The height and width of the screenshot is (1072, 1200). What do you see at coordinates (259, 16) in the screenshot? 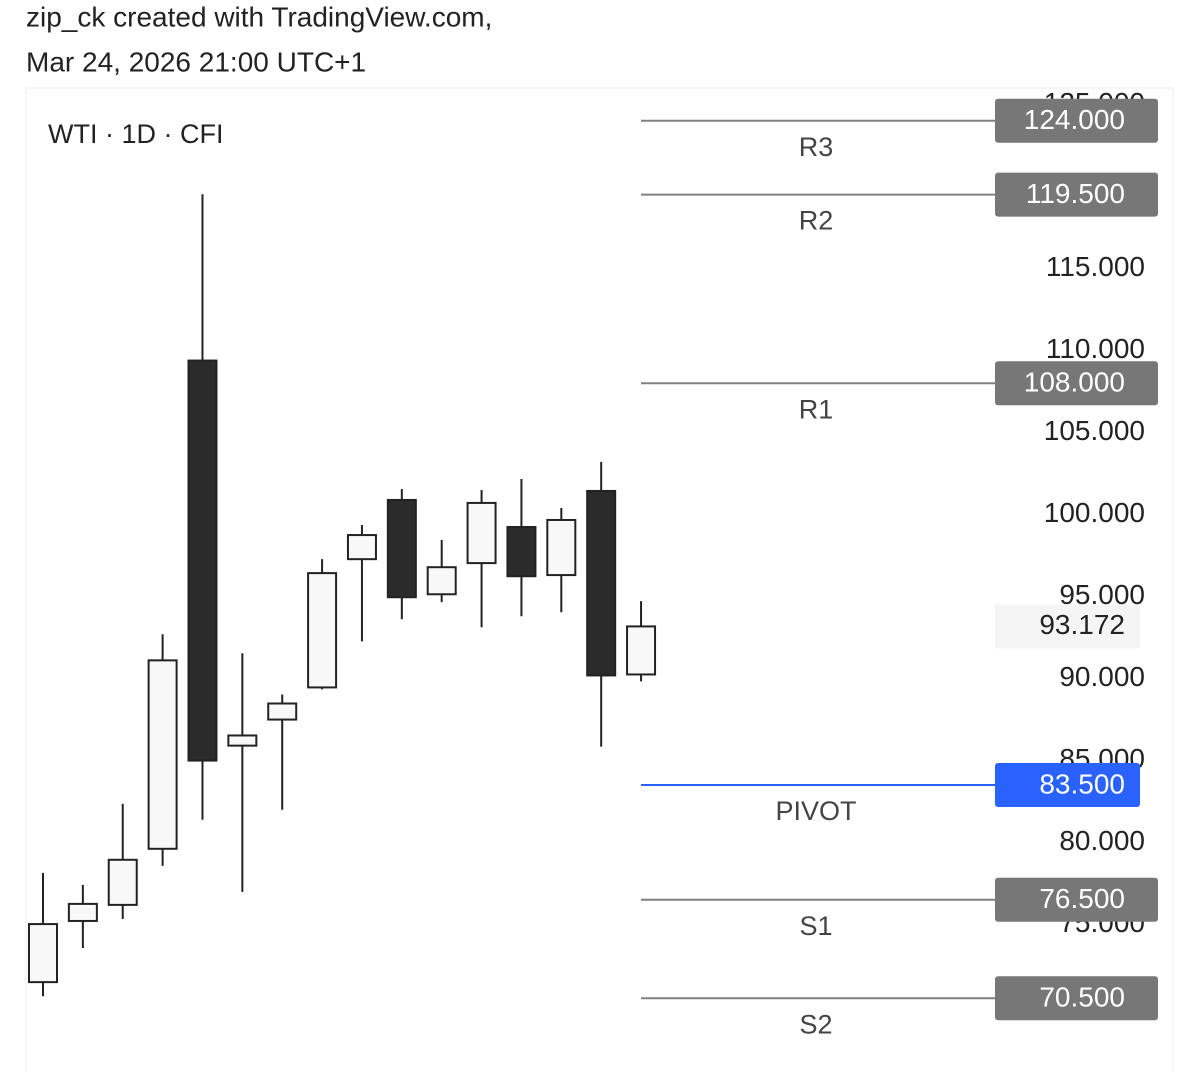
I see `header-line: zip_ck created with TradingView.com,` at bounding box center [259, 16].